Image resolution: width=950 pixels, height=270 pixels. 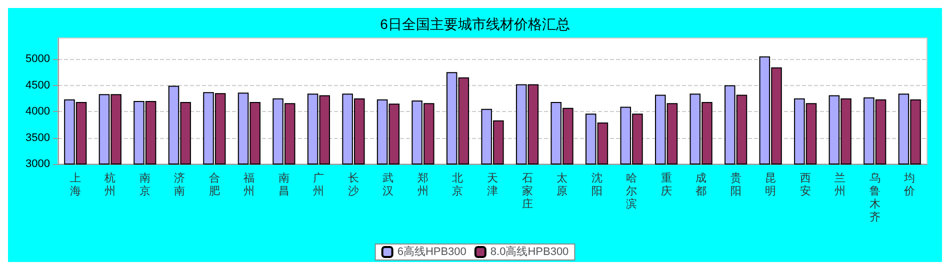 I want to click on y-tick-label: 4500, so click(x=38, y=85).